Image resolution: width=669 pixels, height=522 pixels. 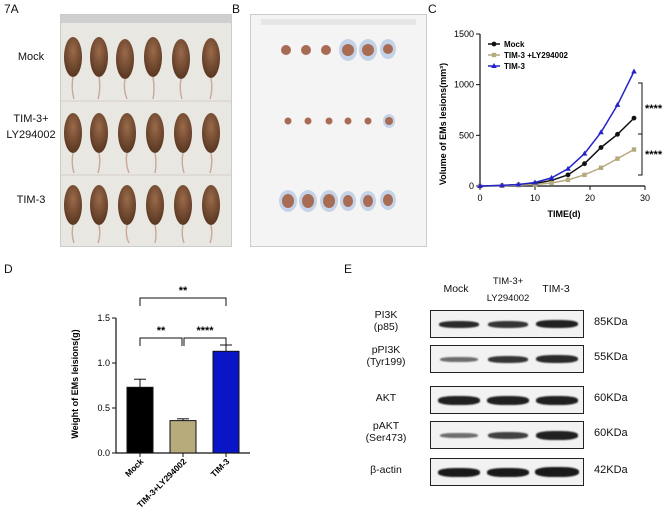 I want to click on blot-kda-label-0: 85KDa, so click(x=611, y=322).